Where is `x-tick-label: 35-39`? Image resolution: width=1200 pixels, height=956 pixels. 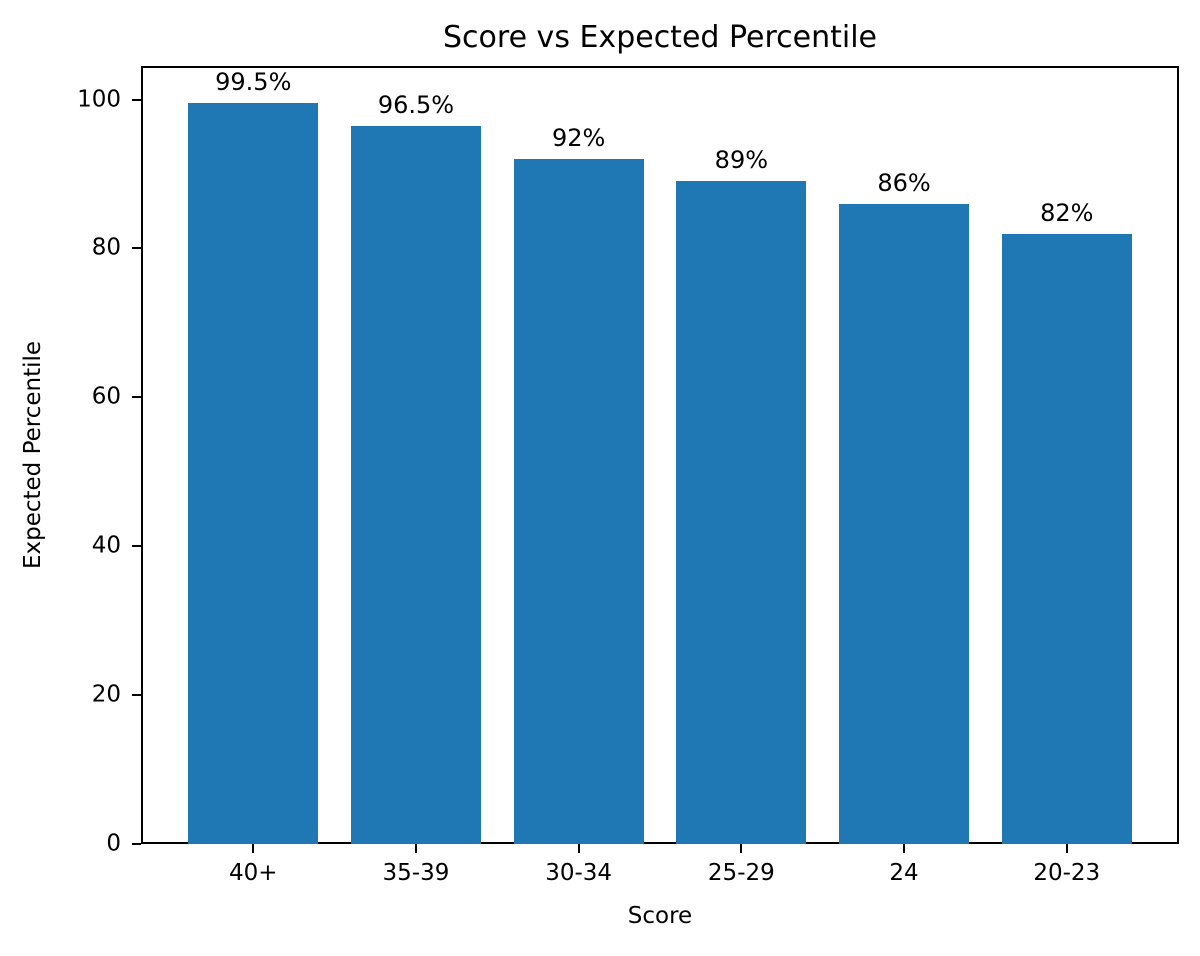
x-tick-label: 35-39 is located at coordinates (416, 873).